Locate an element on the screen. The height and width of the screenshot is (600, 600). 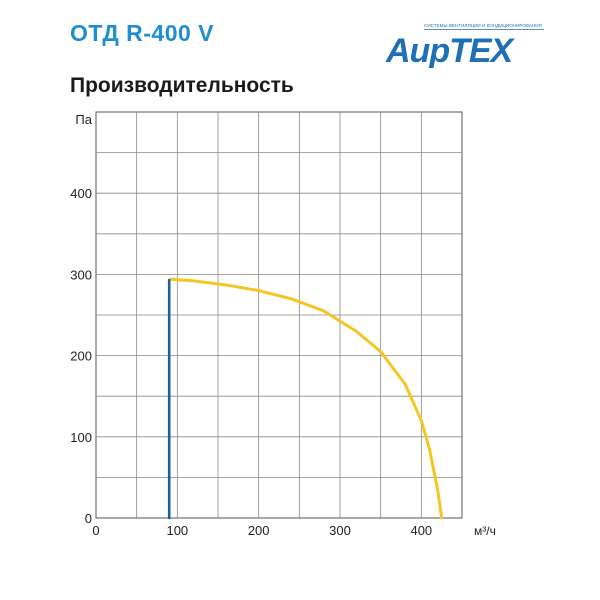
chart-title: Производительность is located at coordinates (182, 85).